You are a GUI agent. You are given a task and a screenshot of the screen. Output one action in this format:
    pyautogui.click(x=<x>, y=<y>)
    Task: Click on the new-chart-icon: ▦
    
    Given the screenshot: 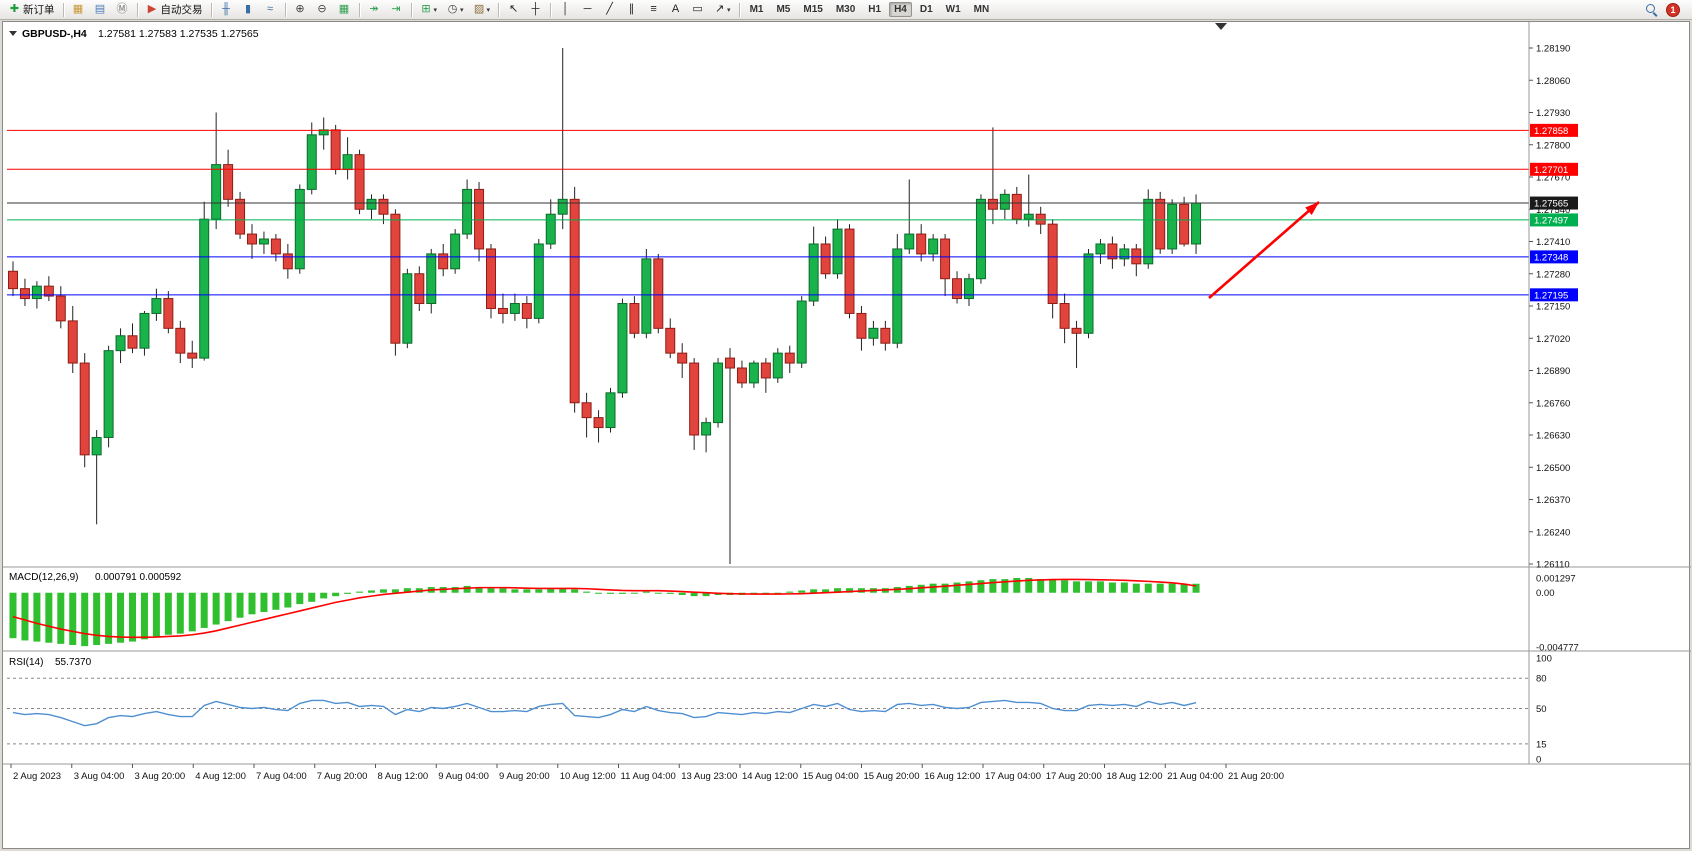 What is the action you would take?
    pyautogui.click(x=78, y=9)
    